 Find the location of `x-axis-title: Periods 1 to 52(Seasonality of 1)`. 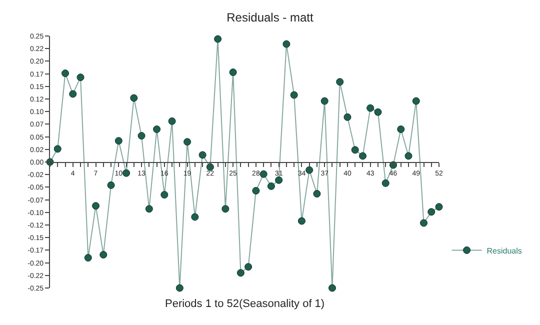

x-axis-title: Periods 1 to 52(Seasonality of 1) is located at coordinates (245, 304).